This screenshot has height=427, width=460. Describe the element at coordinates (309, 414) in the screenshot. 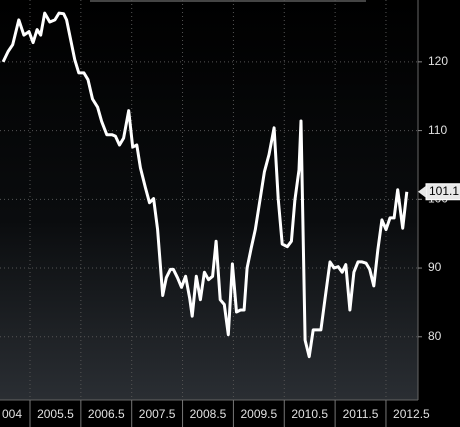

I see `x-tick-label: 2010.5` at that location.